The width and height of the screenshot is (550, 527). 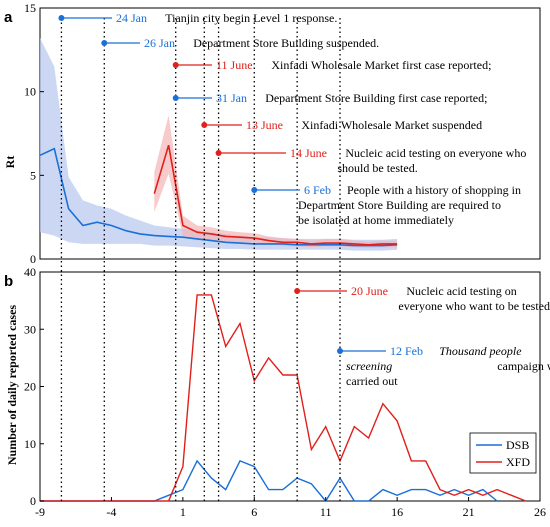 I want to click on ytick-label: 40, so click(x=30, y=272).